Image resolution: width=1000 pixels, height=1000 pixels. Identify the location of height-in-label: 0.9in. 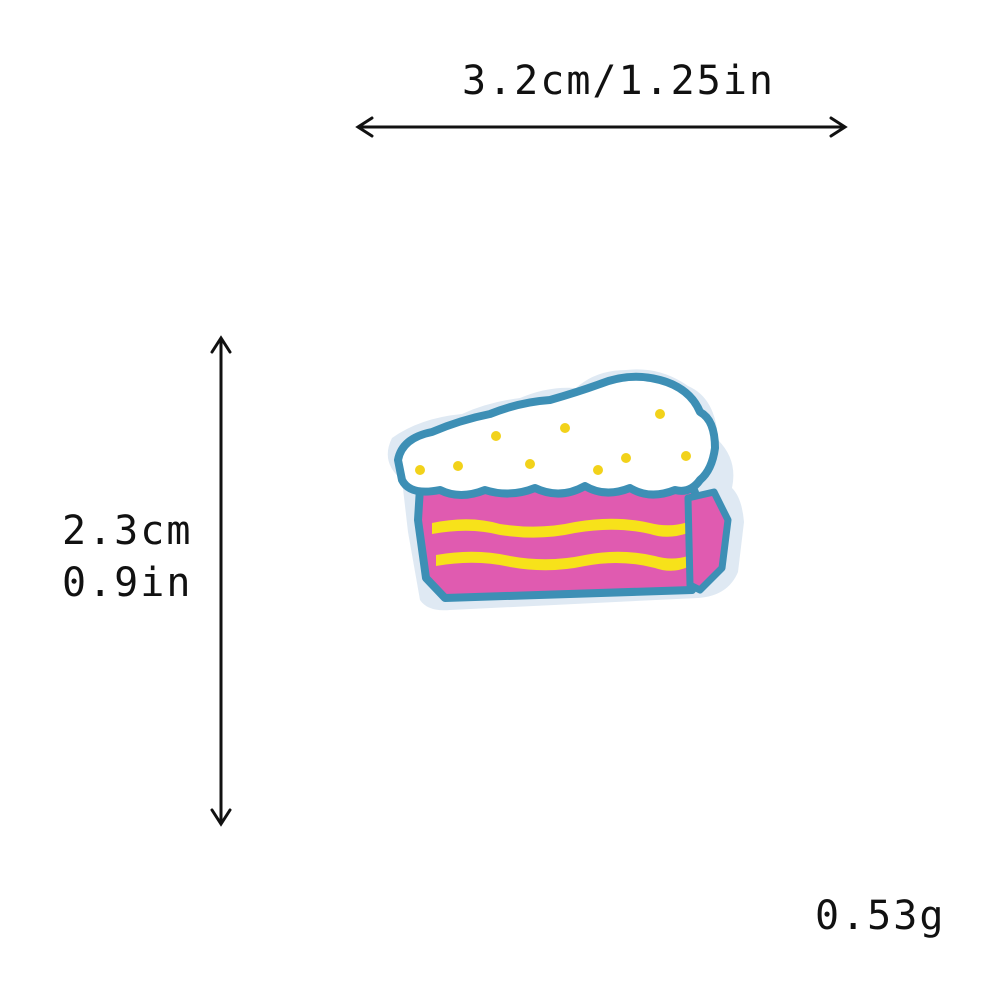
(127, 583).